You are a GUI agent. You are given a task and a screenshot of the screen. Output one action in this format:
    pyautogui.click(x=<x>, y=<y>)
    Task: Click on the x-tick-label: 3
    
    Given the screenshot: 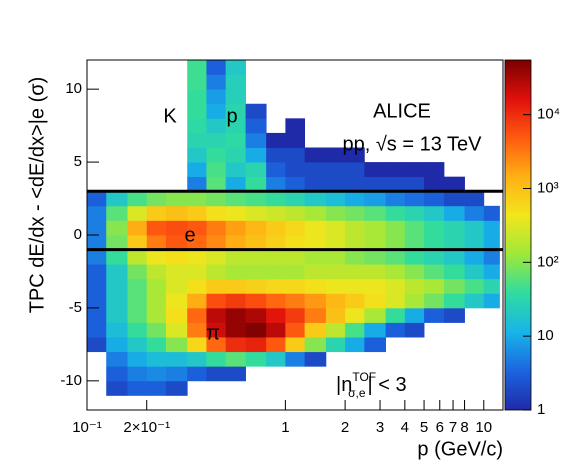 What is the action you would take?
    pyautogui.click(x=380, y=427)
    